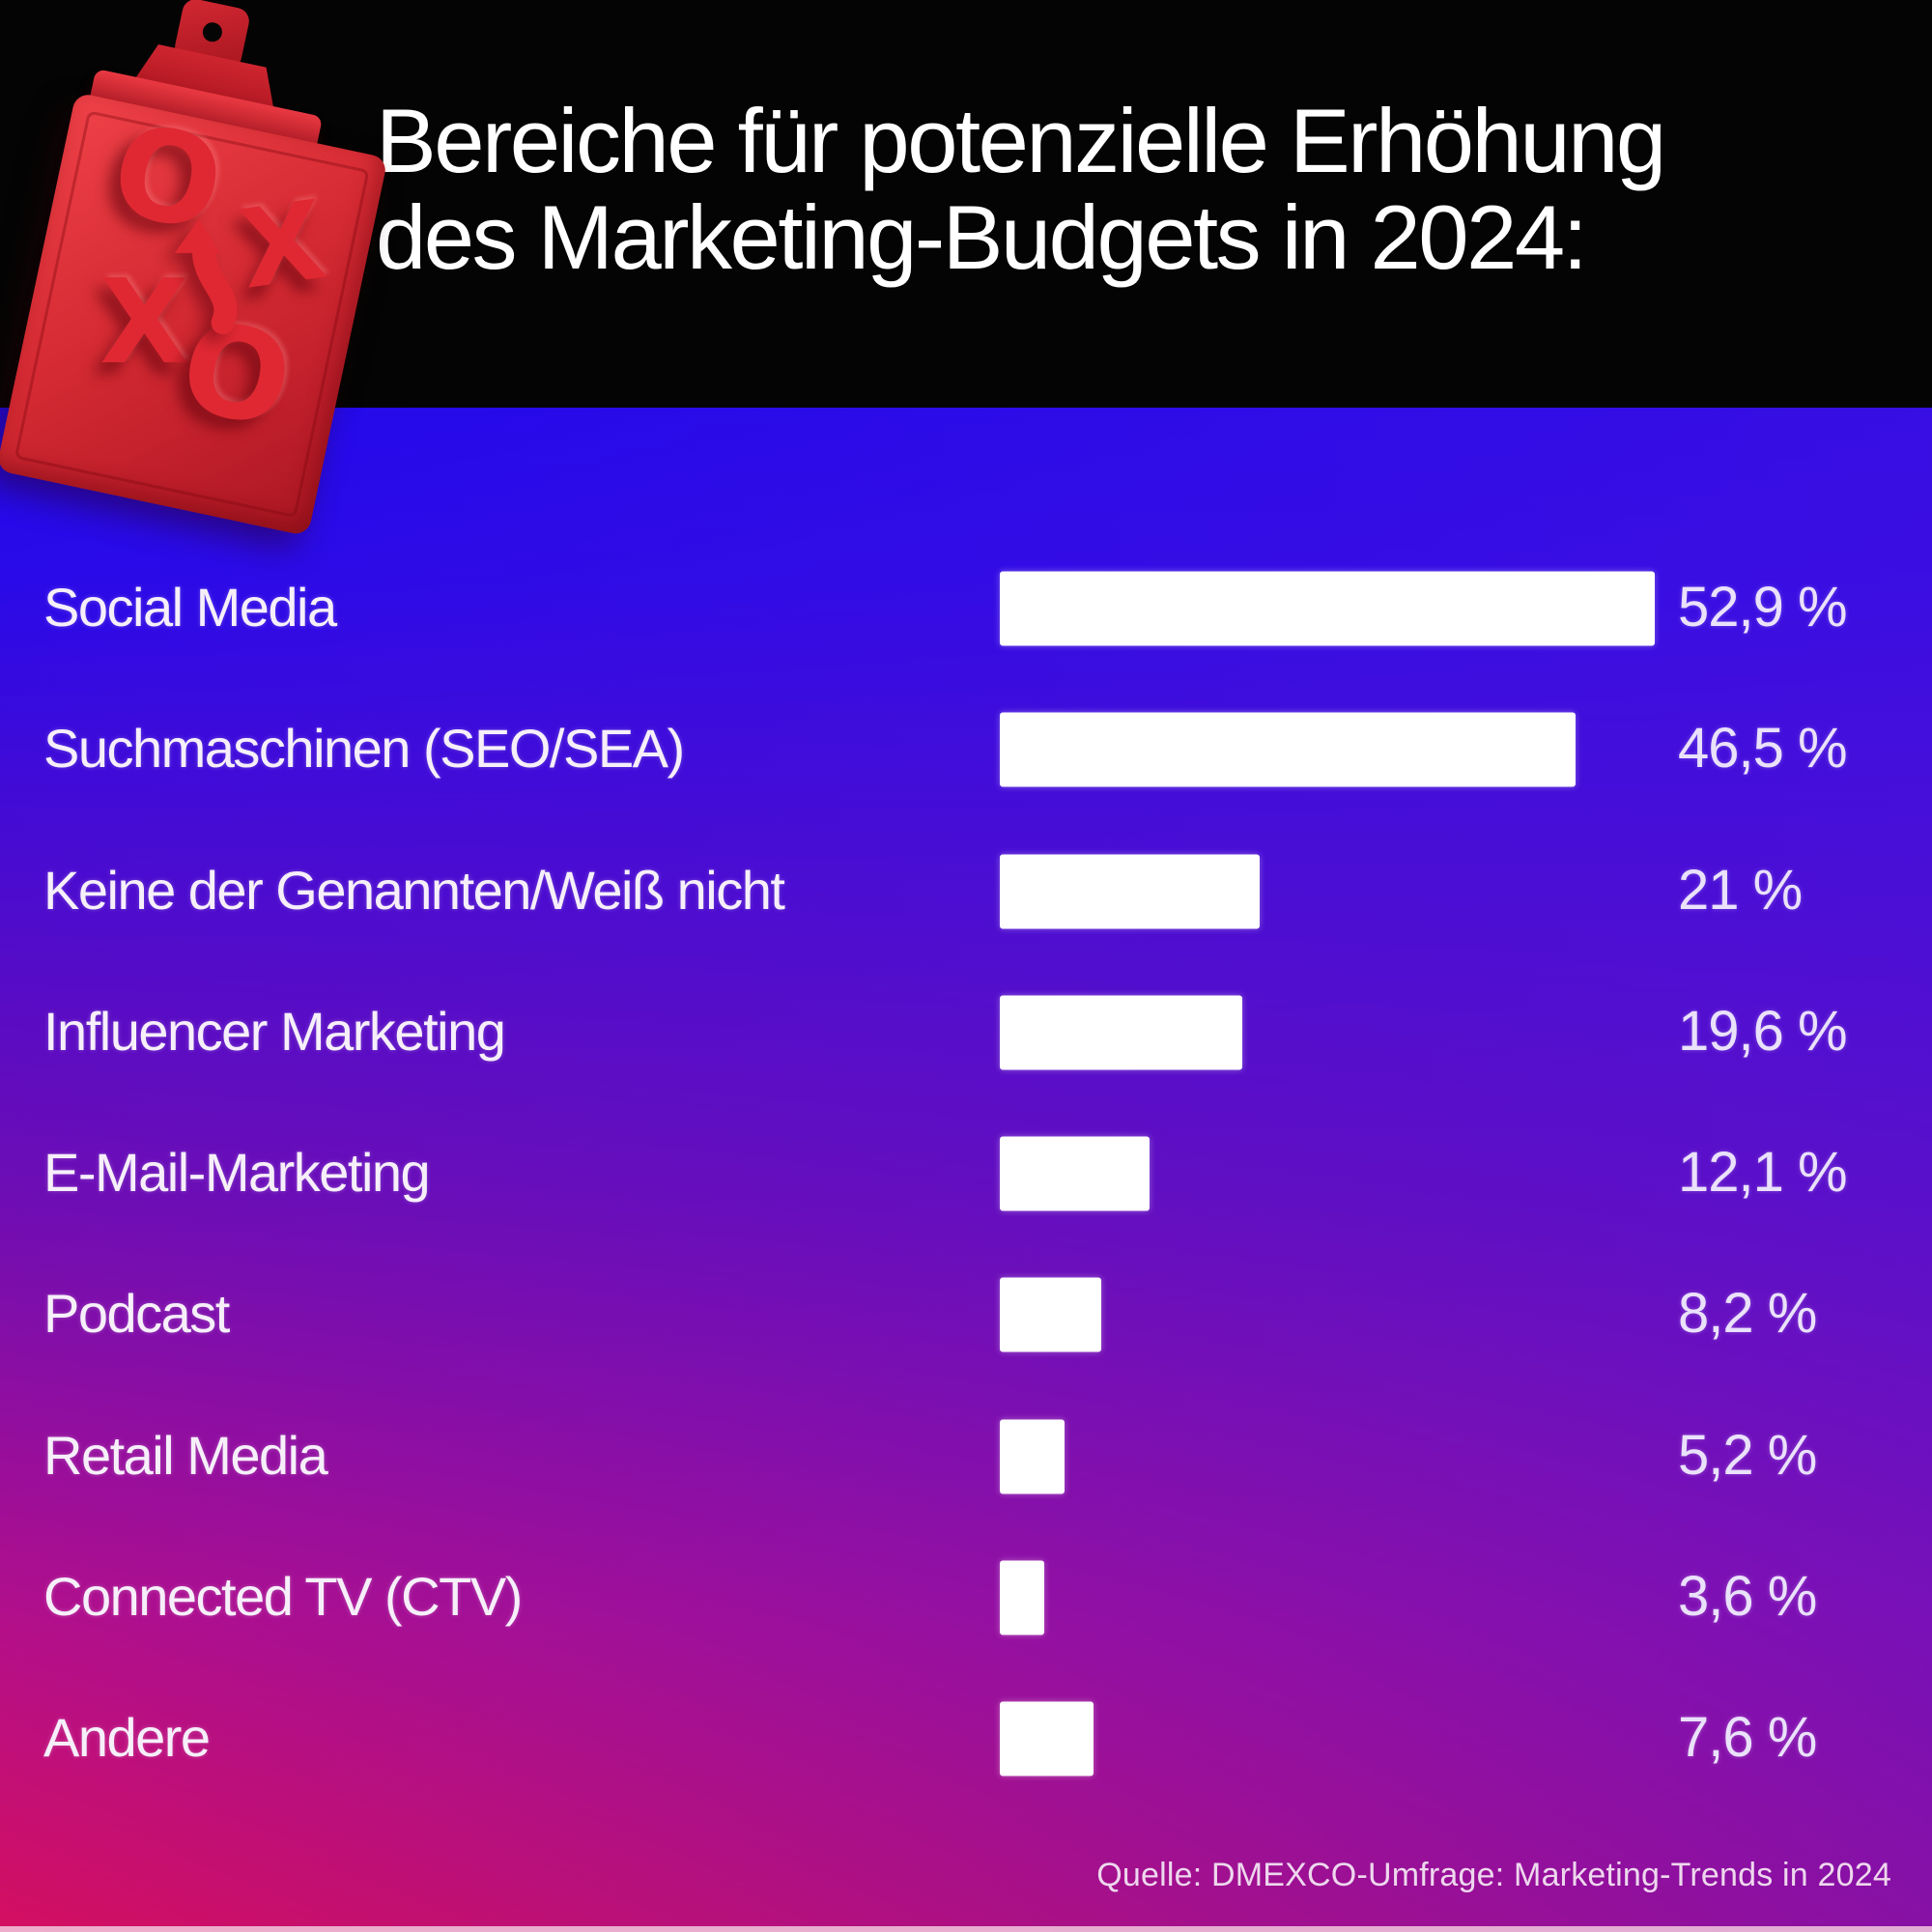 The width and height of the screenshot is (1932, 1932). I want to click on value-label: 12,1 %, so click(1763, 1173).